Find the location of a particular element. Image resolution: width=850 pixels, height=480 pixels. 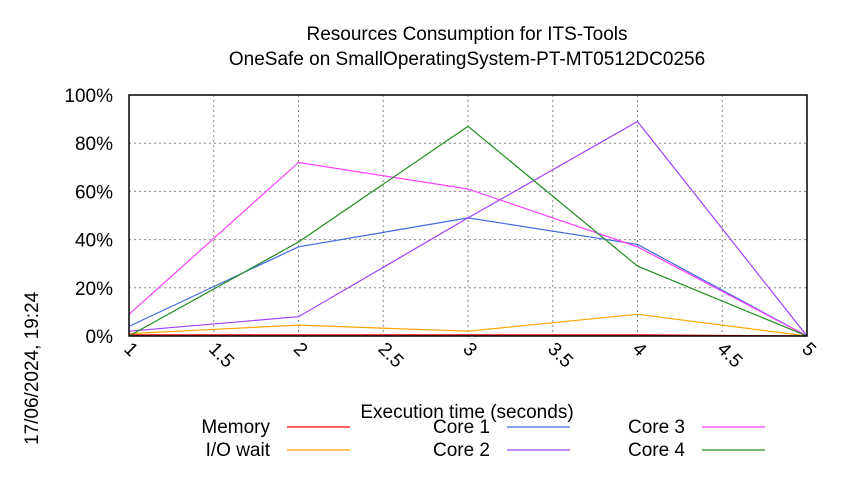

x-tick-label: 3 is located at coordinates (469, 350).